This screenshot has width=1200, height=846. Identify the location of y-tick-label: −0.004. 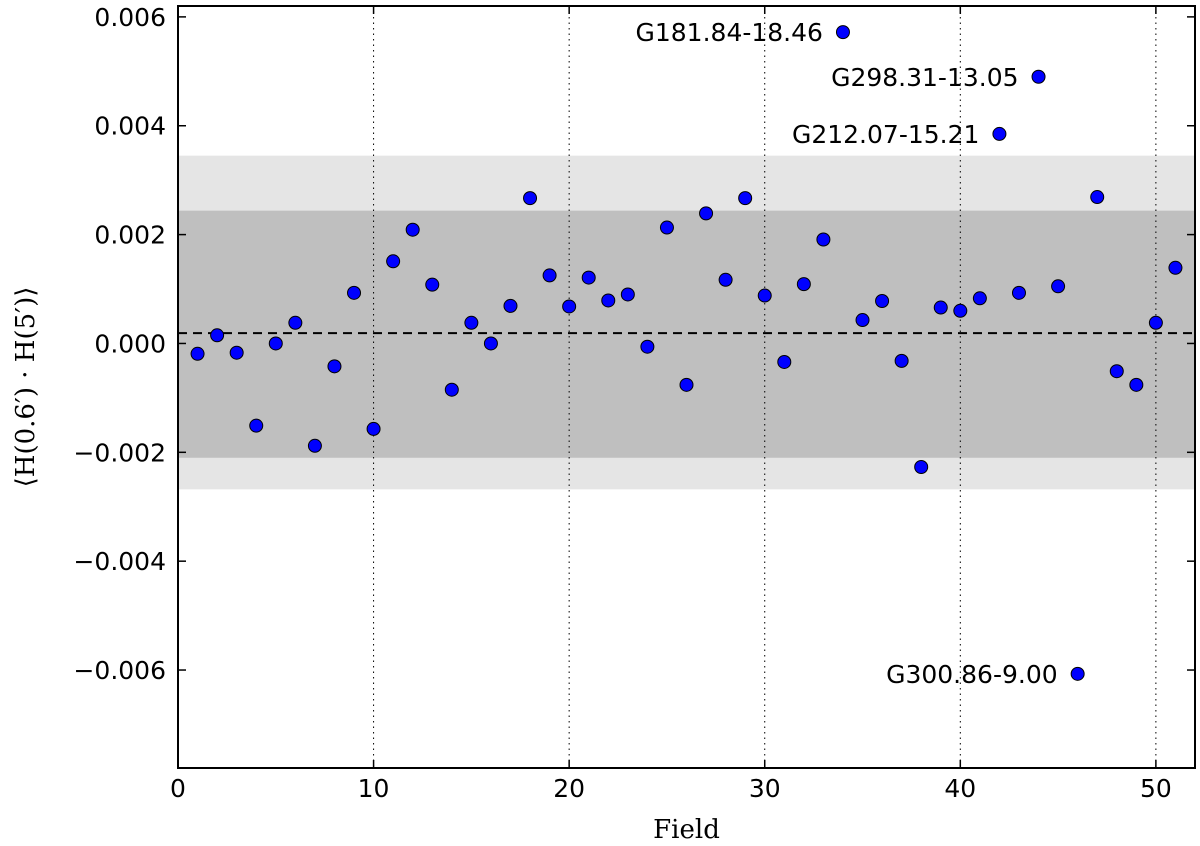
(119, 561).